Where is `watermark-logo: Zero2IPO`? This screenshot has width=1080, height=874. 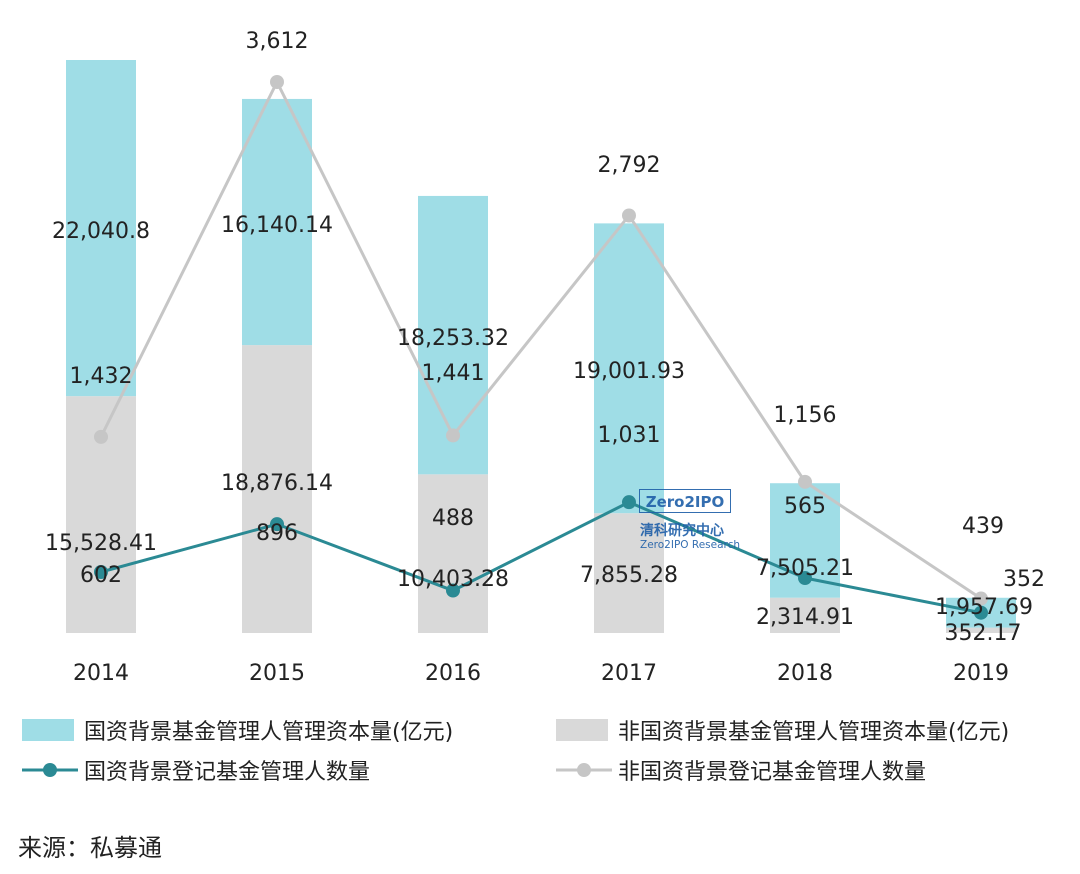
watermark-logo: Zero2IPO is located at coordinates (685, 501).